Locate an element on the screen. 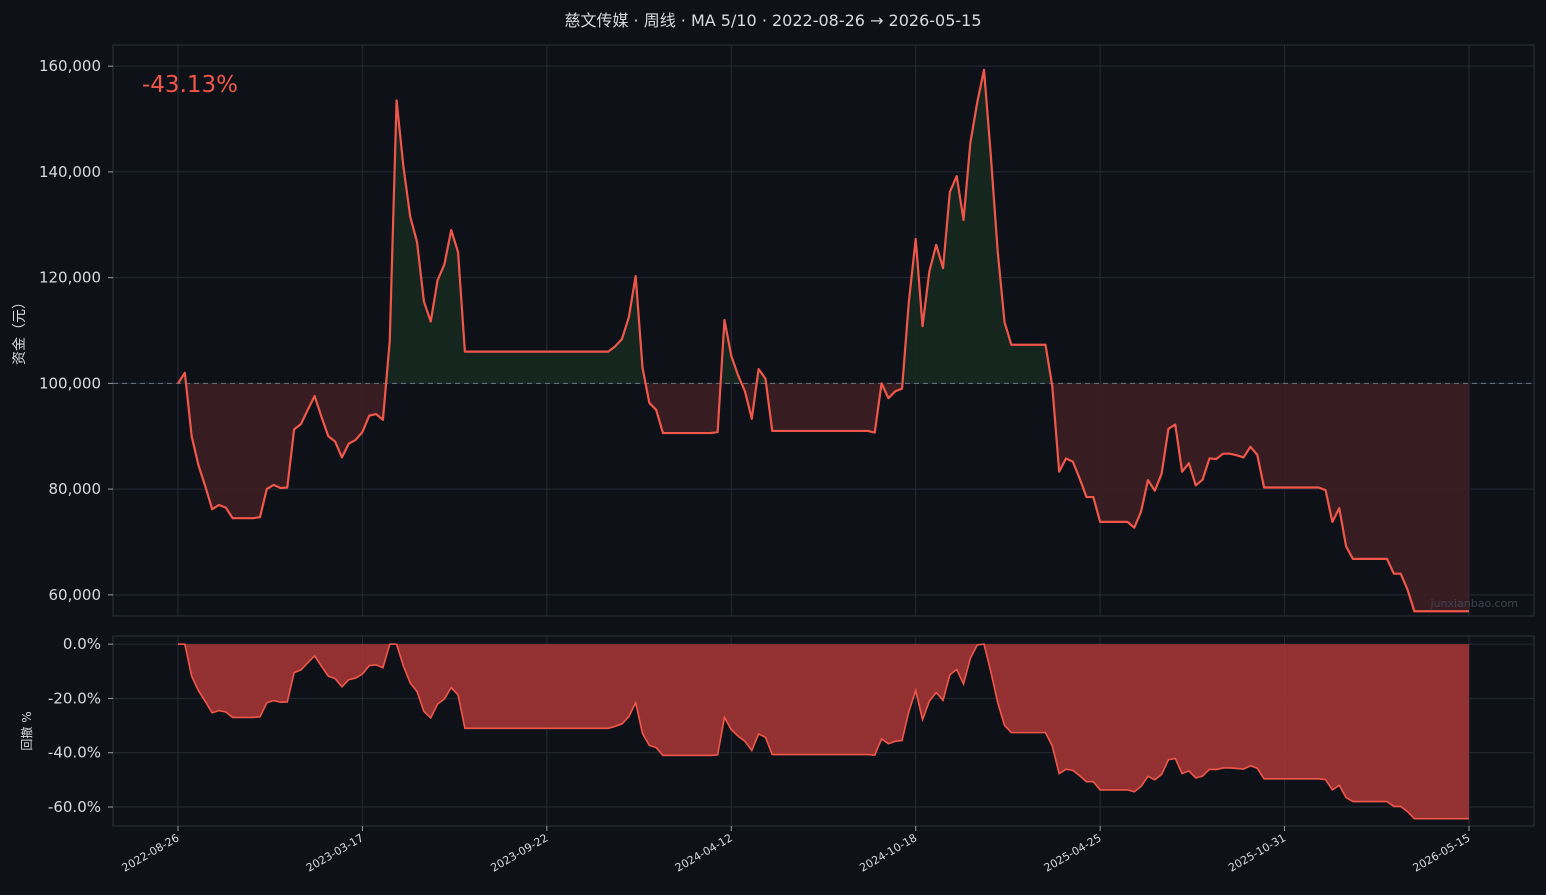 Image resolution: width=1546 pixels, height=895 pixels. x-tick-label: 2025-04-25 is located at coordinates (1073, 852).